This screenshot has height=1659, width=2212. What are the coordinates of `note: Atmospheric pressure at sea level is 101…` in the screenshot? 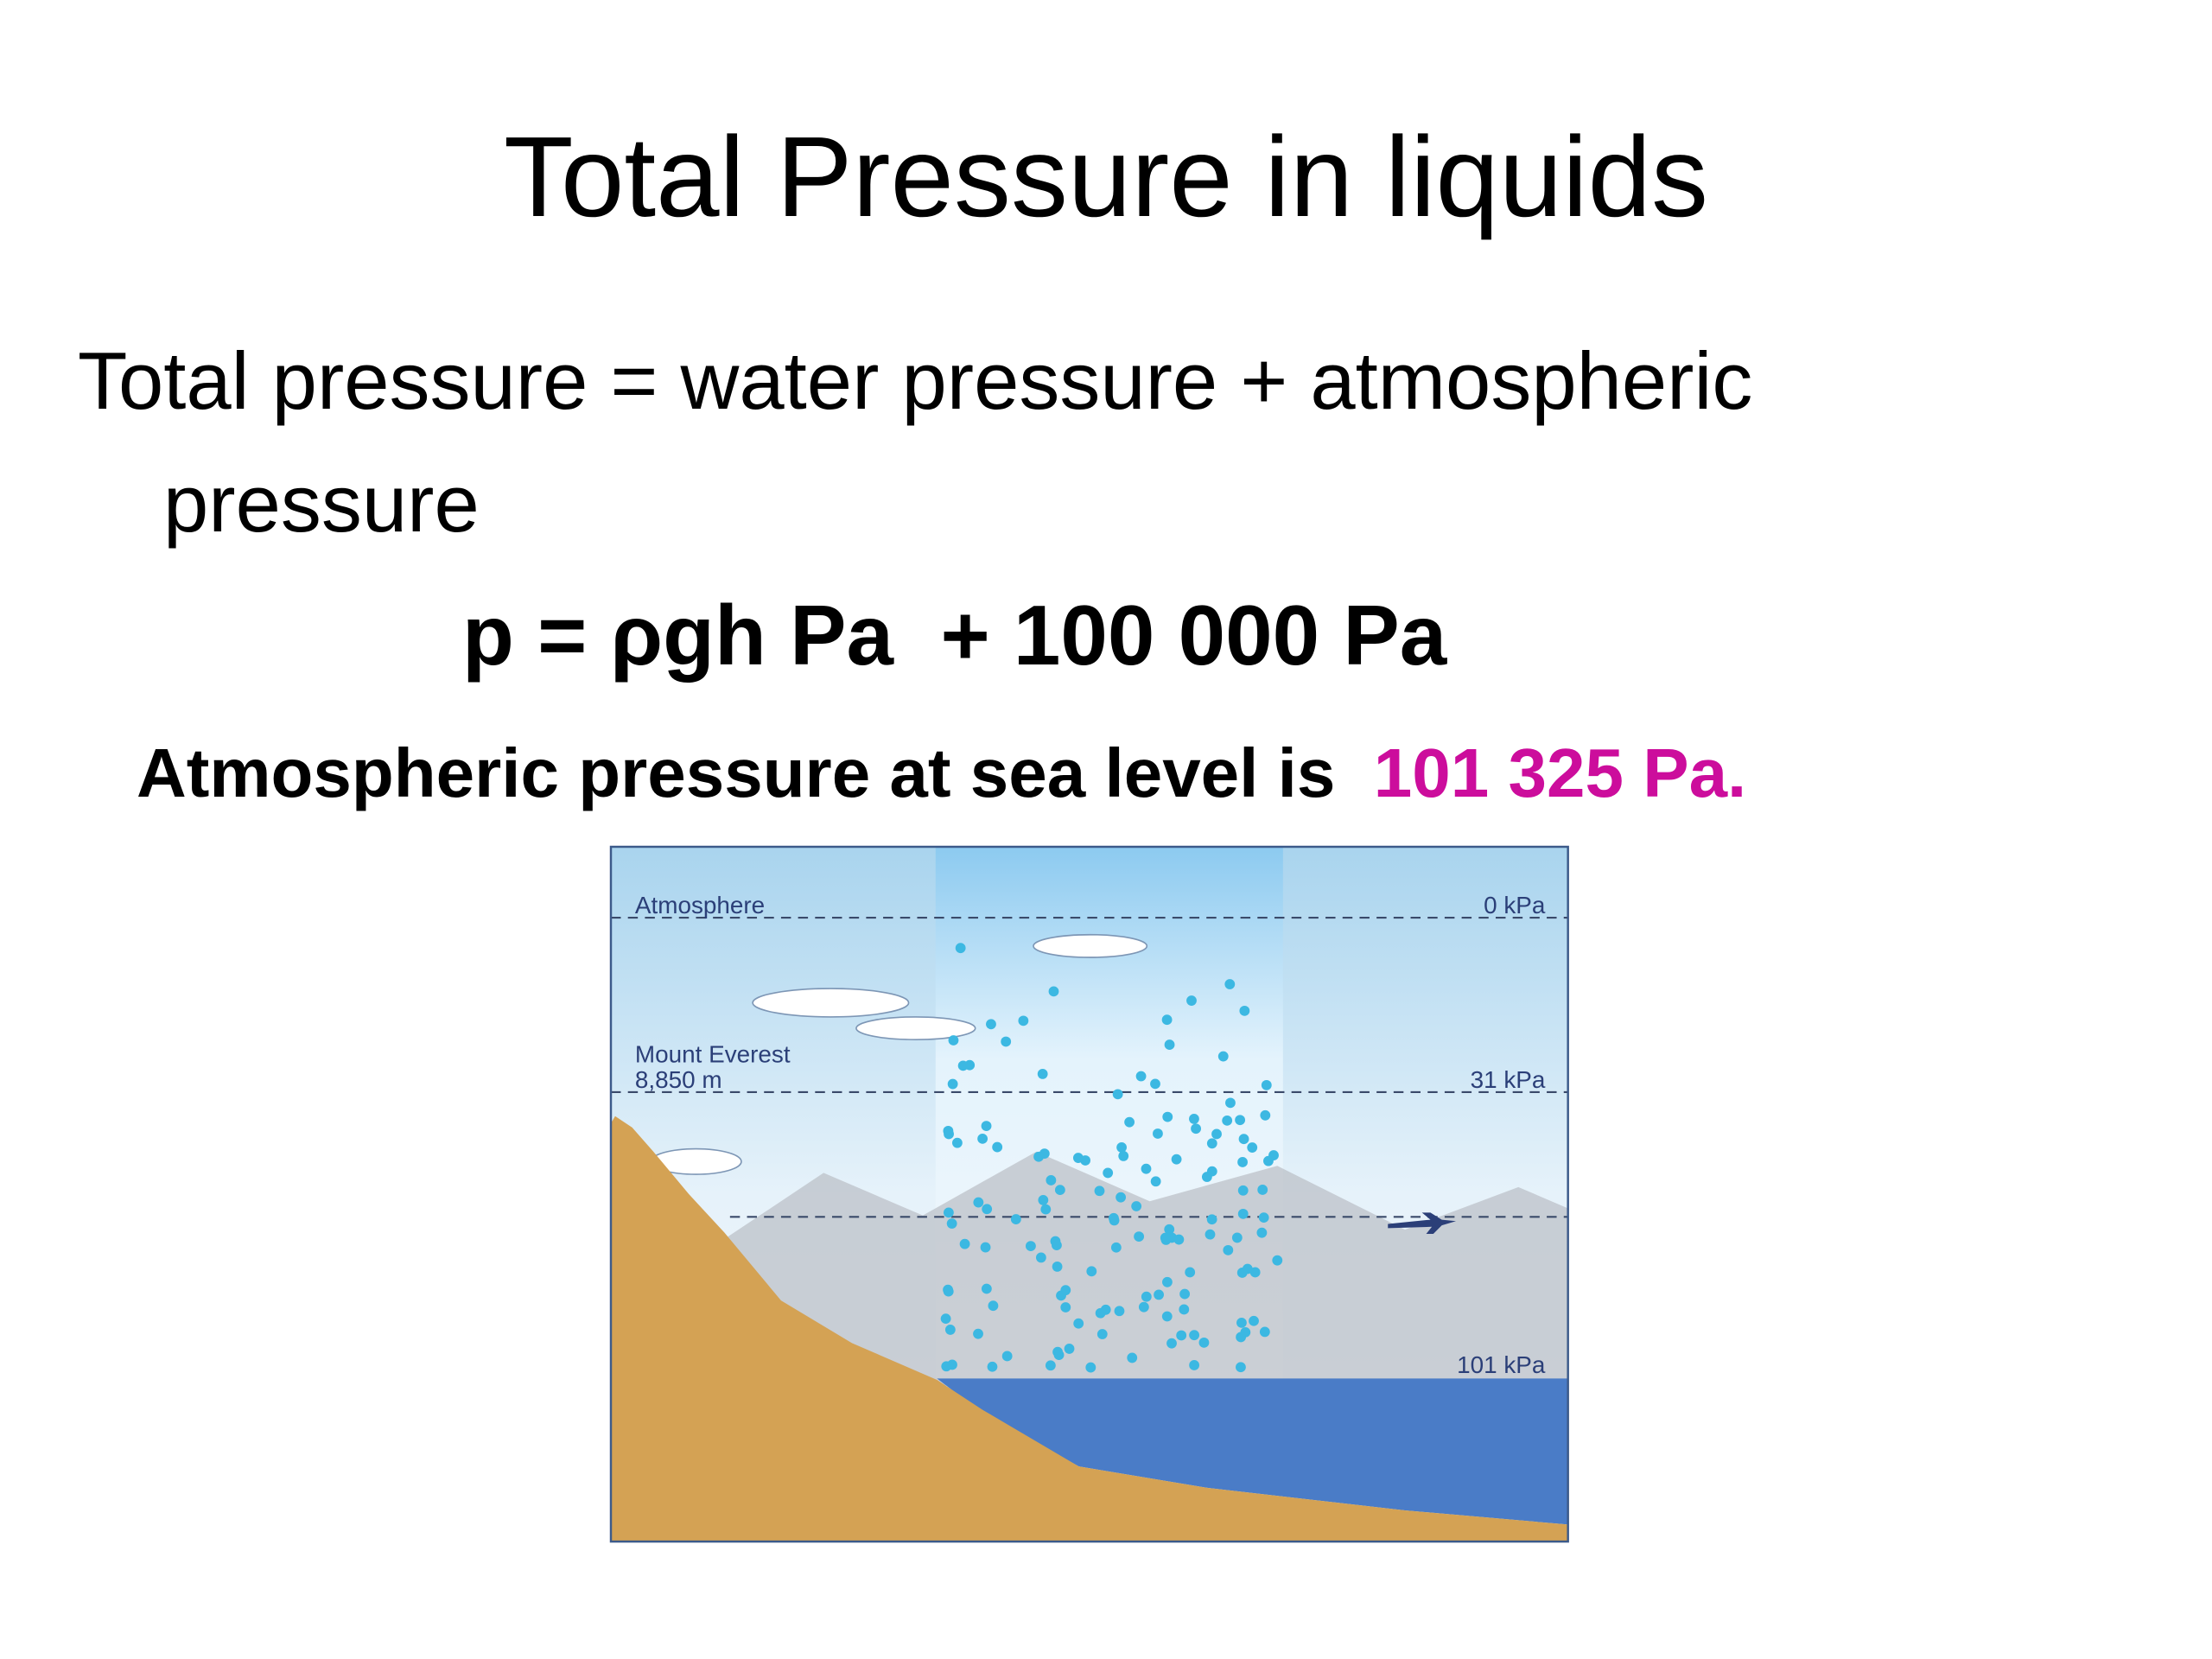 It's located at (941, 773).